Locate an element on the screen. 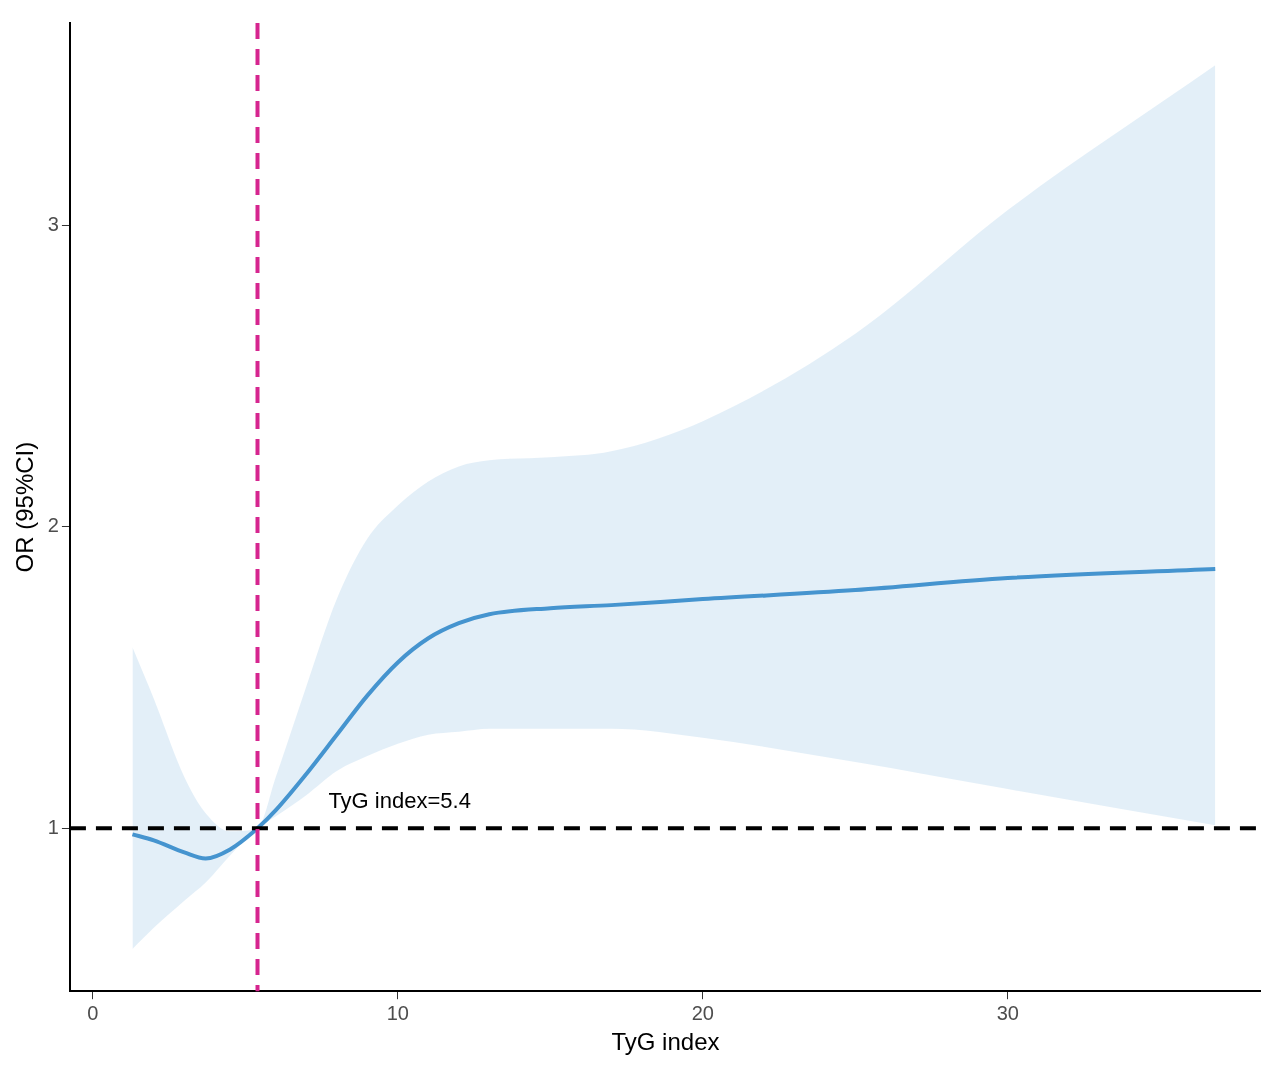 The image size is (1269, 1068). annotation: TyG index=5.4 is located at coordinates (399, 801).